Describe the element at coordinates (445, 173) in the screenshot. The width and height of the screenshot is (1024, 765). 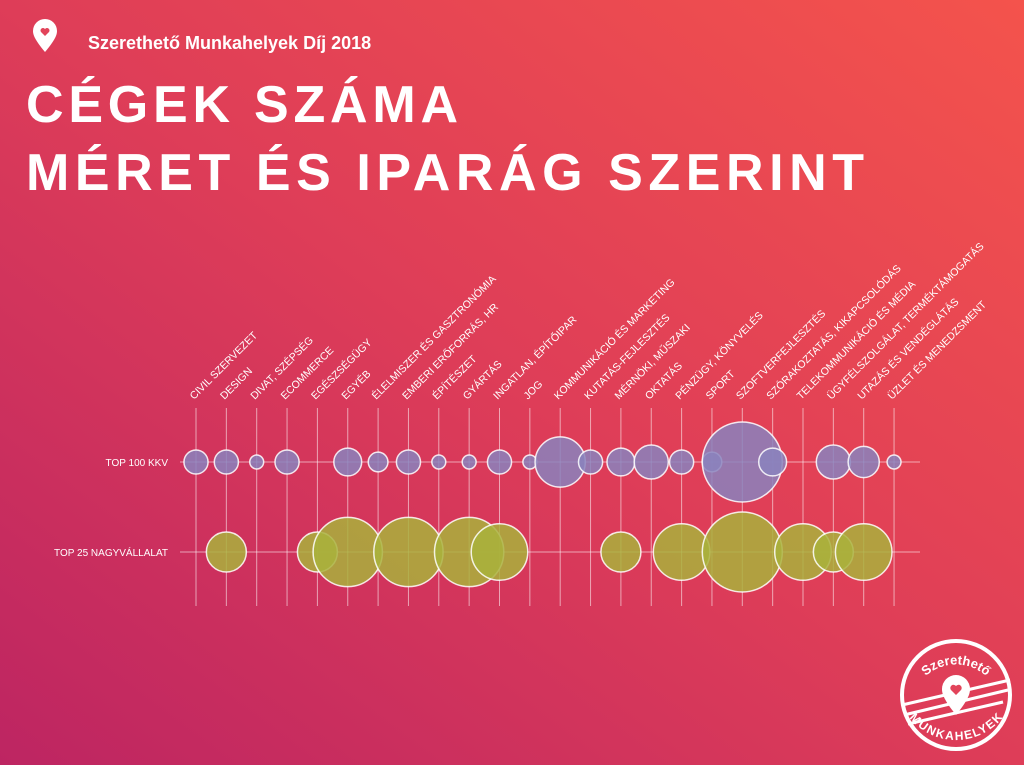
I see `title-line: MÉRET ÉS IPARÁG SZERINT` at that location.